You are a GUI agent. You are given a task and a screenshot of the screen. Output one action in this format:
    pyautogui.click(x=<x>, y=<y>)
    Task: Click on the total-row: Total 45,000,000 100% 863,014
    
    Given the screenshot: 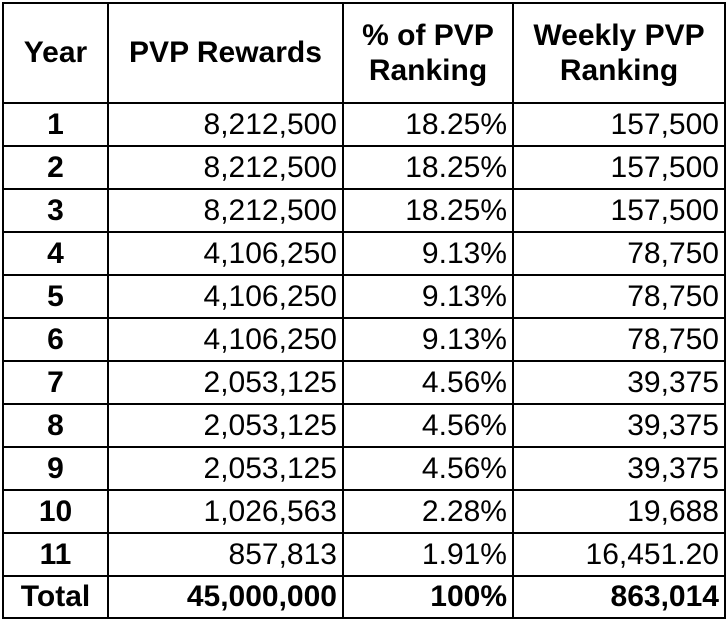 What is the action you would take?
    pyautogui.click(x=364, y=597)
    